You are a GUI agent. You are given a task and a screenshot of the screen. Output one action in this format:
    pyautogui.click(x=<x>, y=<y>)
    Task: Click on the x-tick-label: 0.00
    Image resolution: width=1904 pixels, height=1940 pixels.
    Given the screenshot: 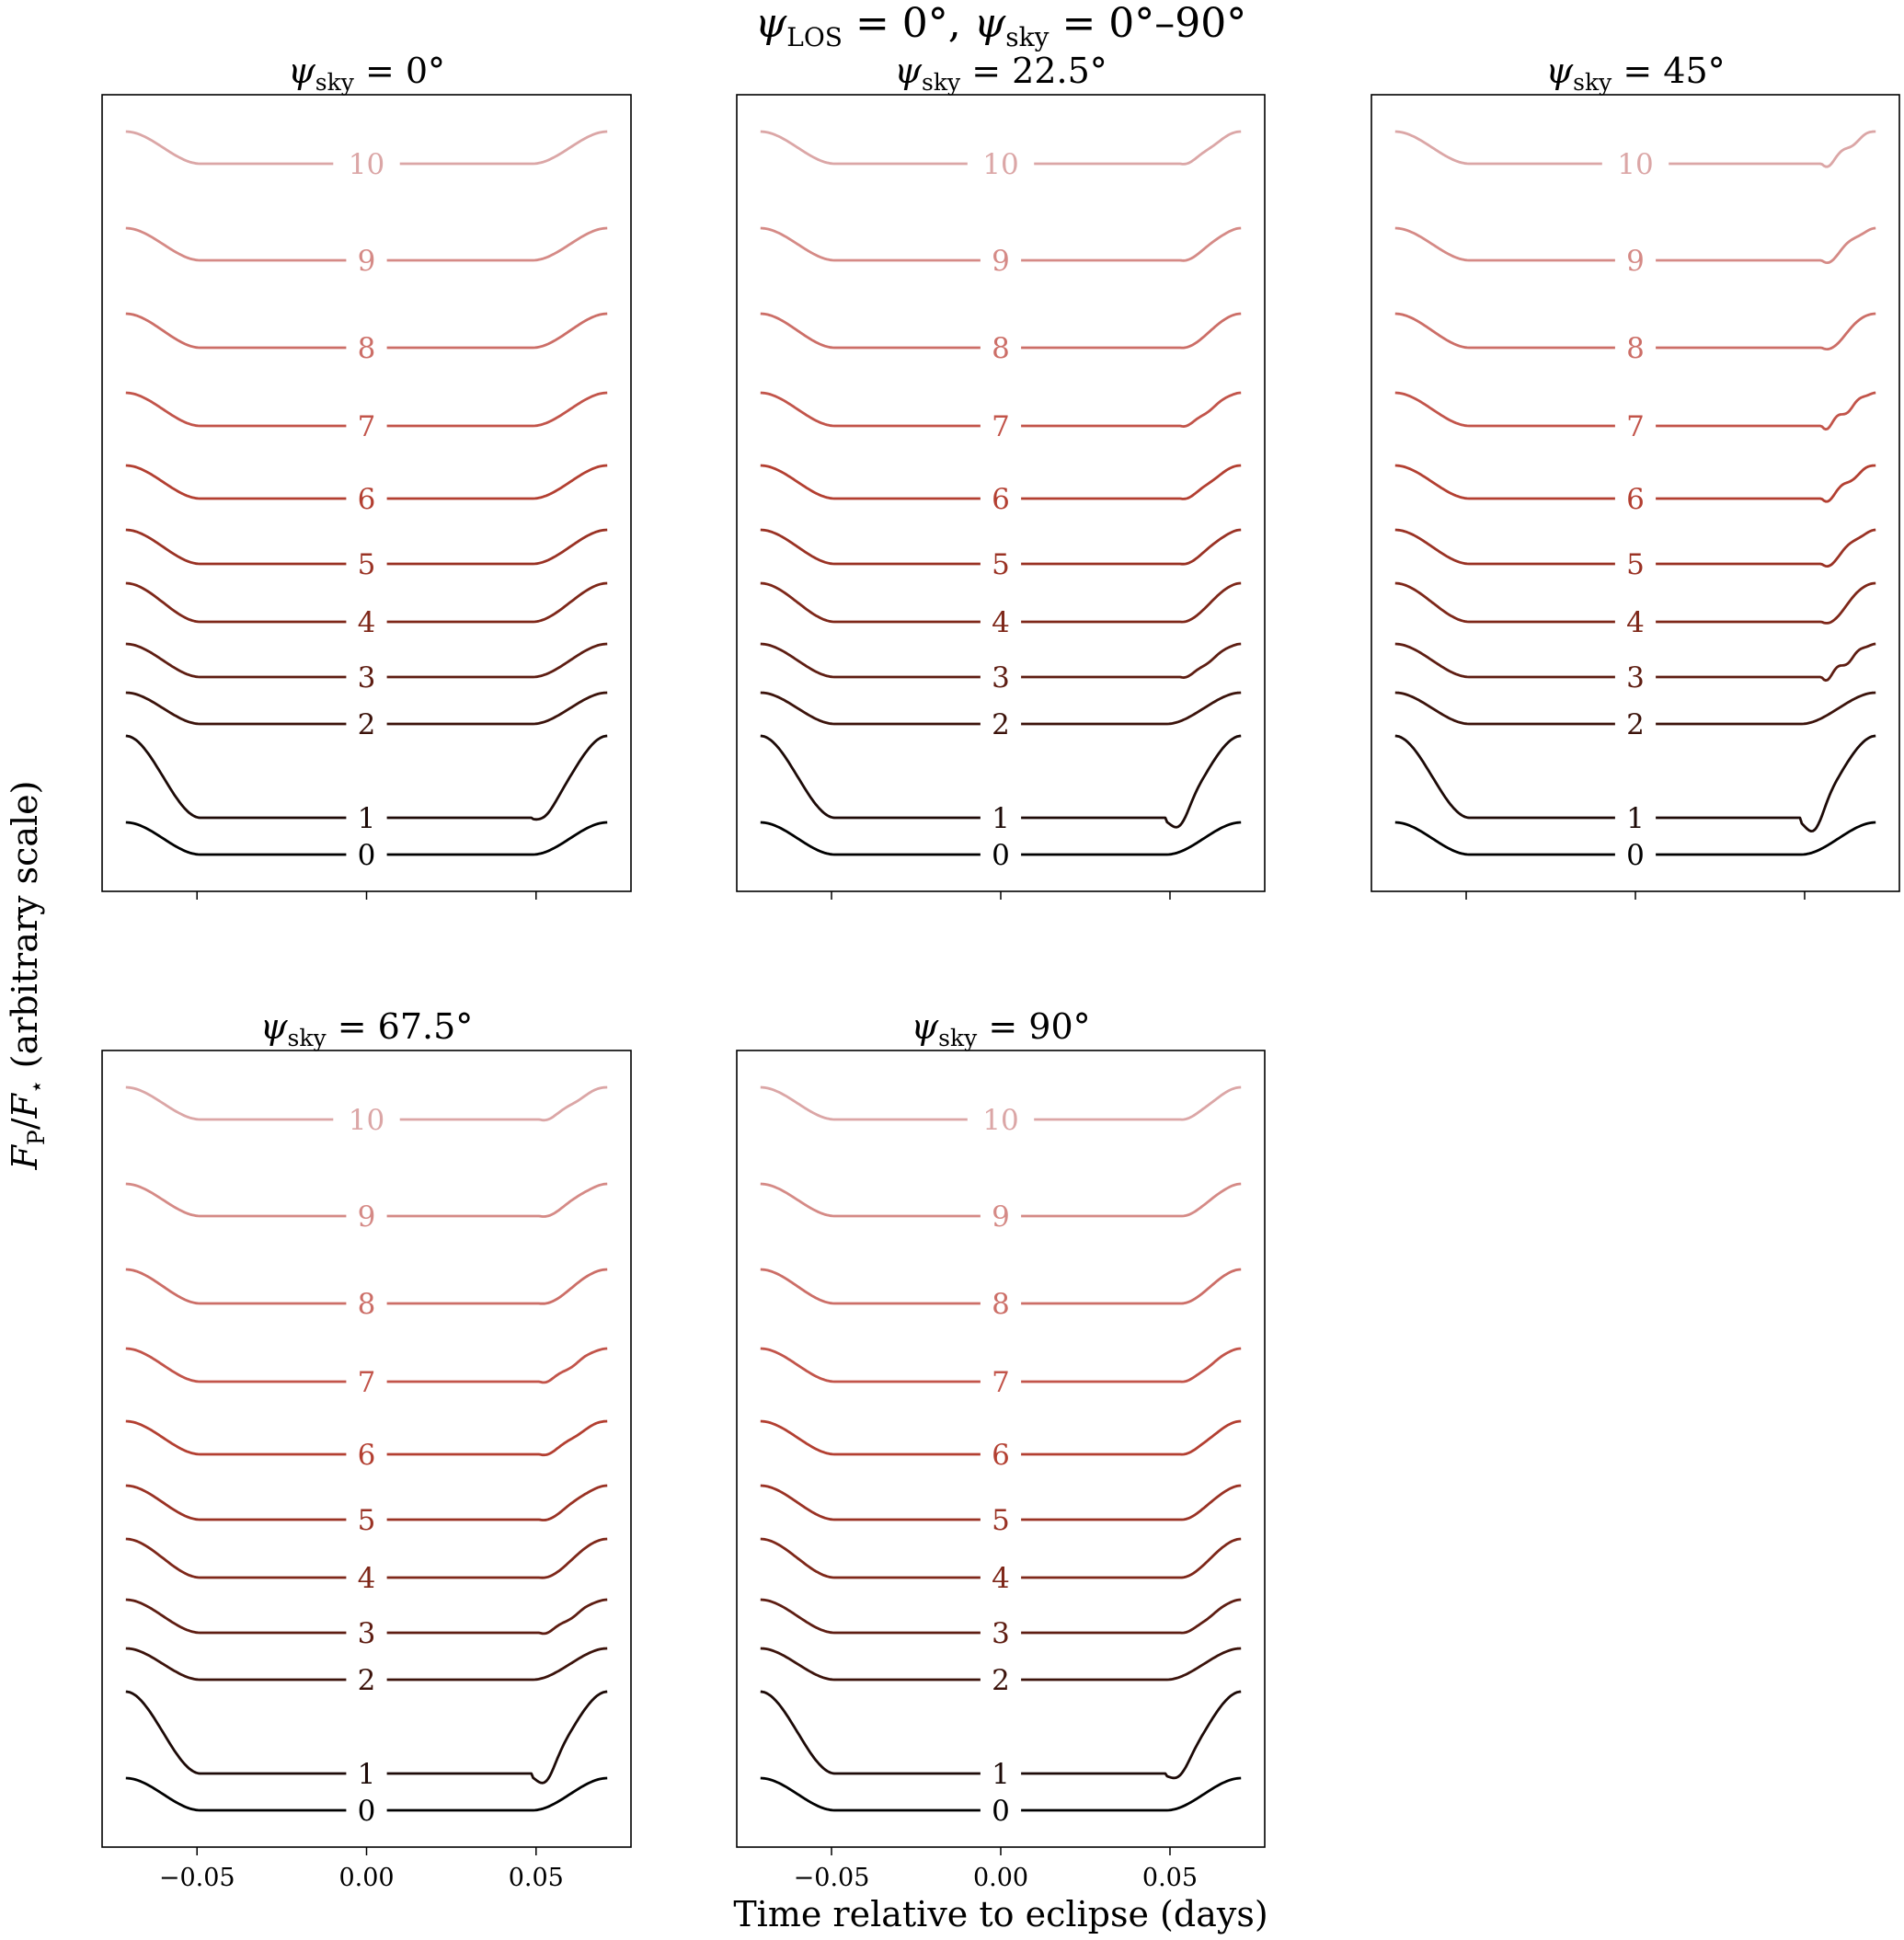 What is the action you would take?
    pyautogui.click(x=366, y=1878)
    